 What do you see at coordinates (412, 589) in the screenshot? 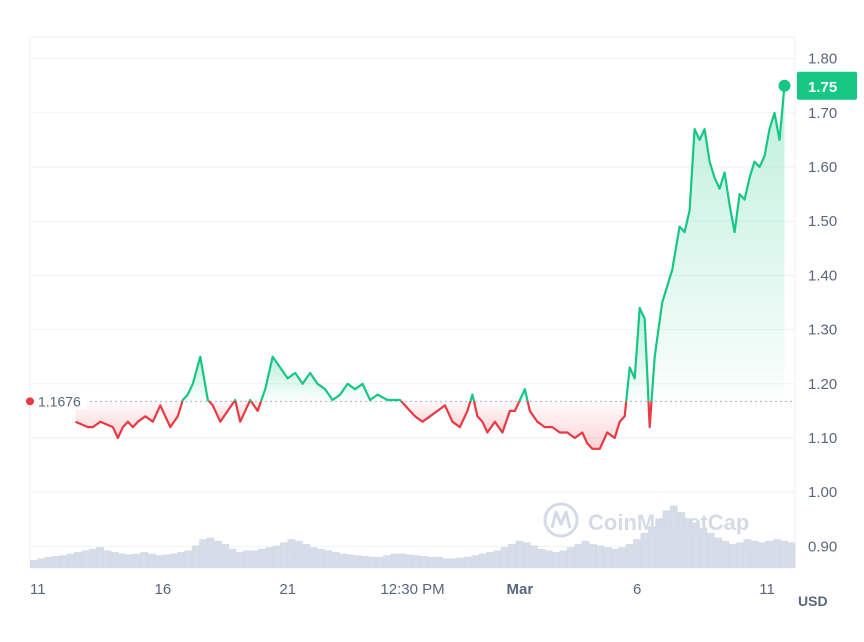
I see `x-tick-label: 12:30 PM` at bounding box center [412, 589].